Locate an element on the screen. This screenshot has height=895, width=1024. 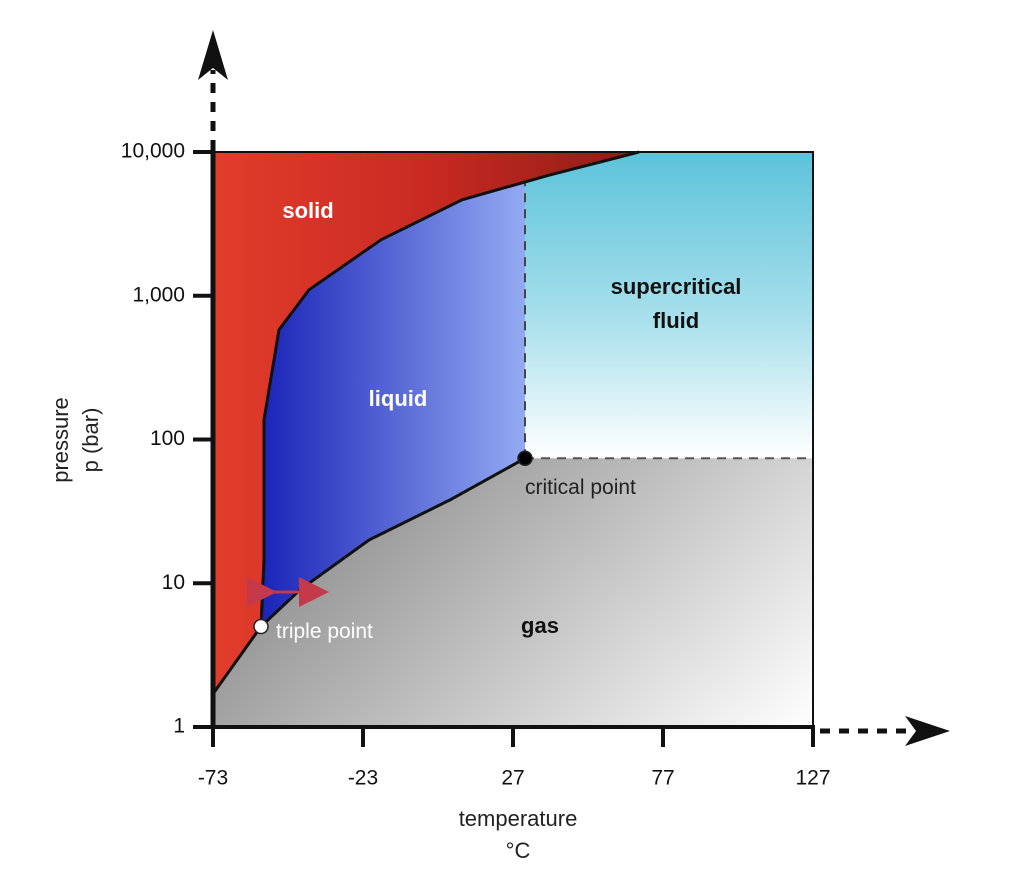
y-tick-label: 1,000 is located at coordinates (158, 294).